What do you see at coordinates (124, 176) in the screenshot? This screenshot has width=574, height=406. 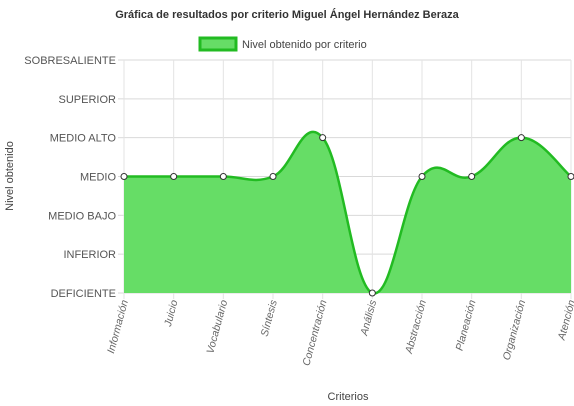 I see `data-point-información` at bounding box center [124, 176].